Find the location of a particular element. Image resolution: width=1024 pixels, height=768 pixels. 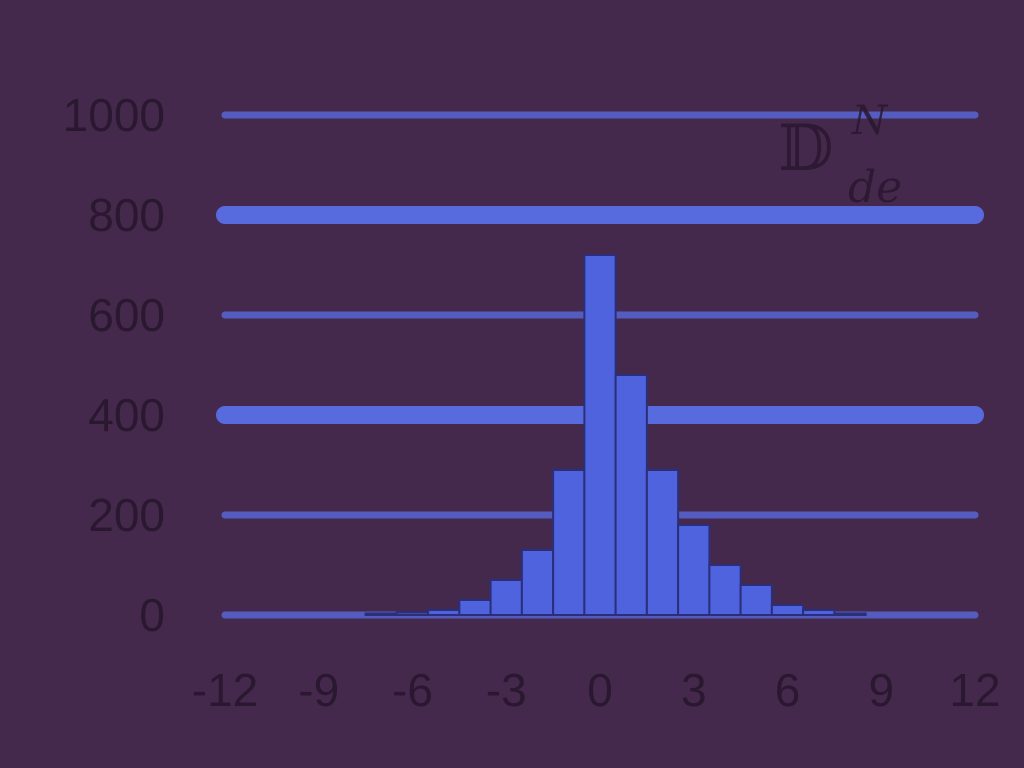

y-tick-label: 200 is located at coordinates (126, 515).